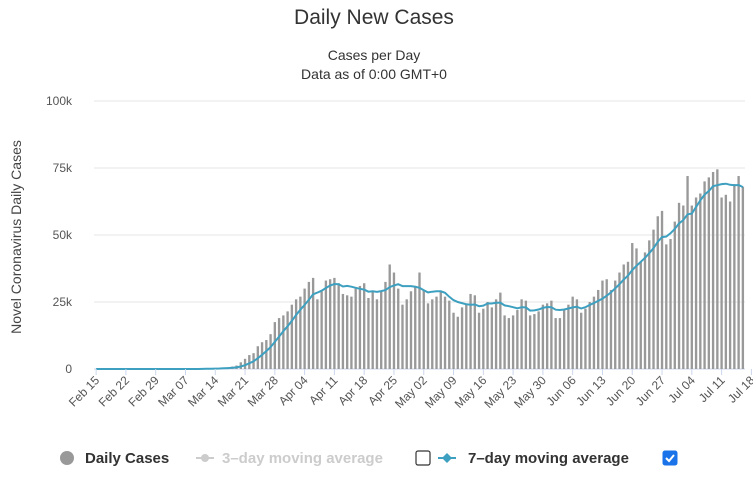  What do you see at coordinates (533, 458) in the screenshot?
I see `legend-item: 7–day moving average` at bounding box center [533, 458].